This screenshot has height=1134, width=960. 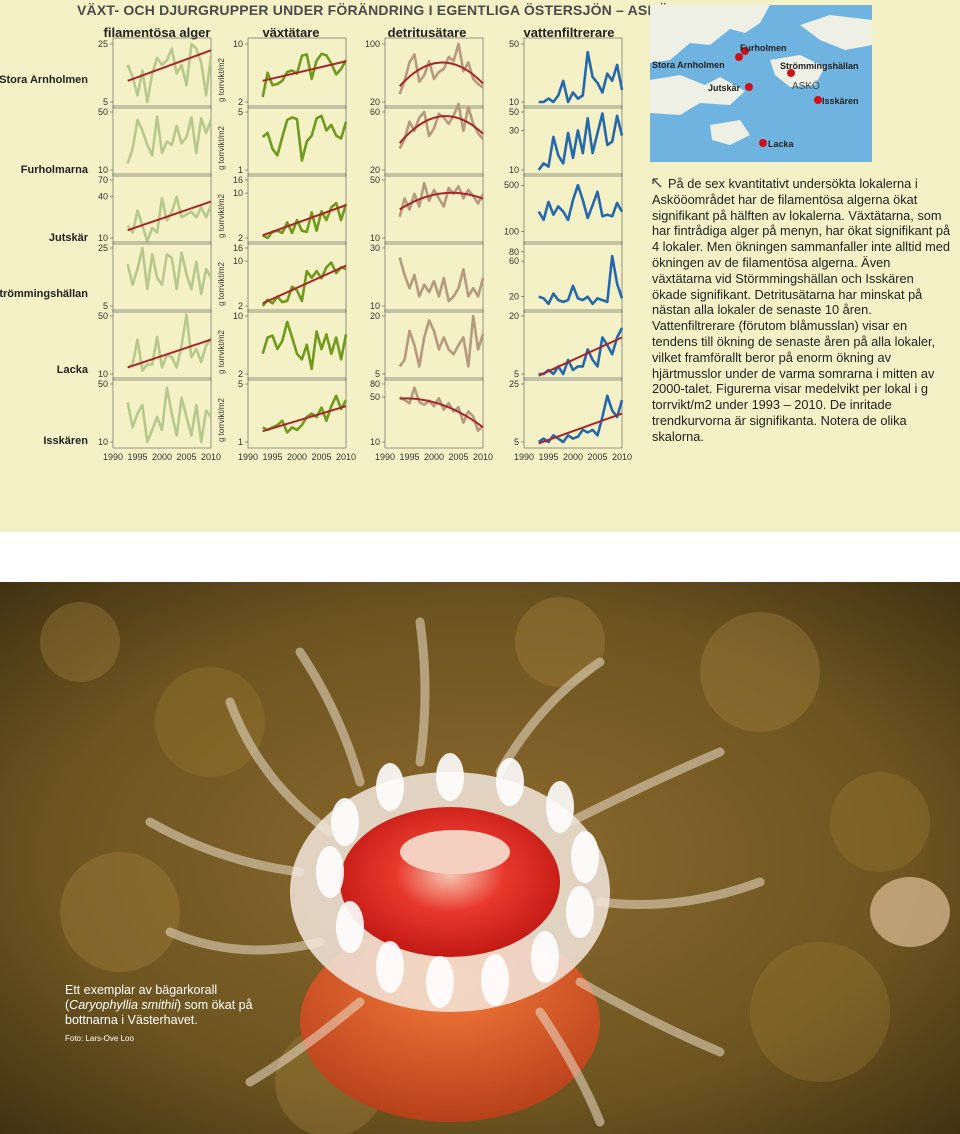 I want to click on panel-4: 50 10, so click(x=155, y=141).